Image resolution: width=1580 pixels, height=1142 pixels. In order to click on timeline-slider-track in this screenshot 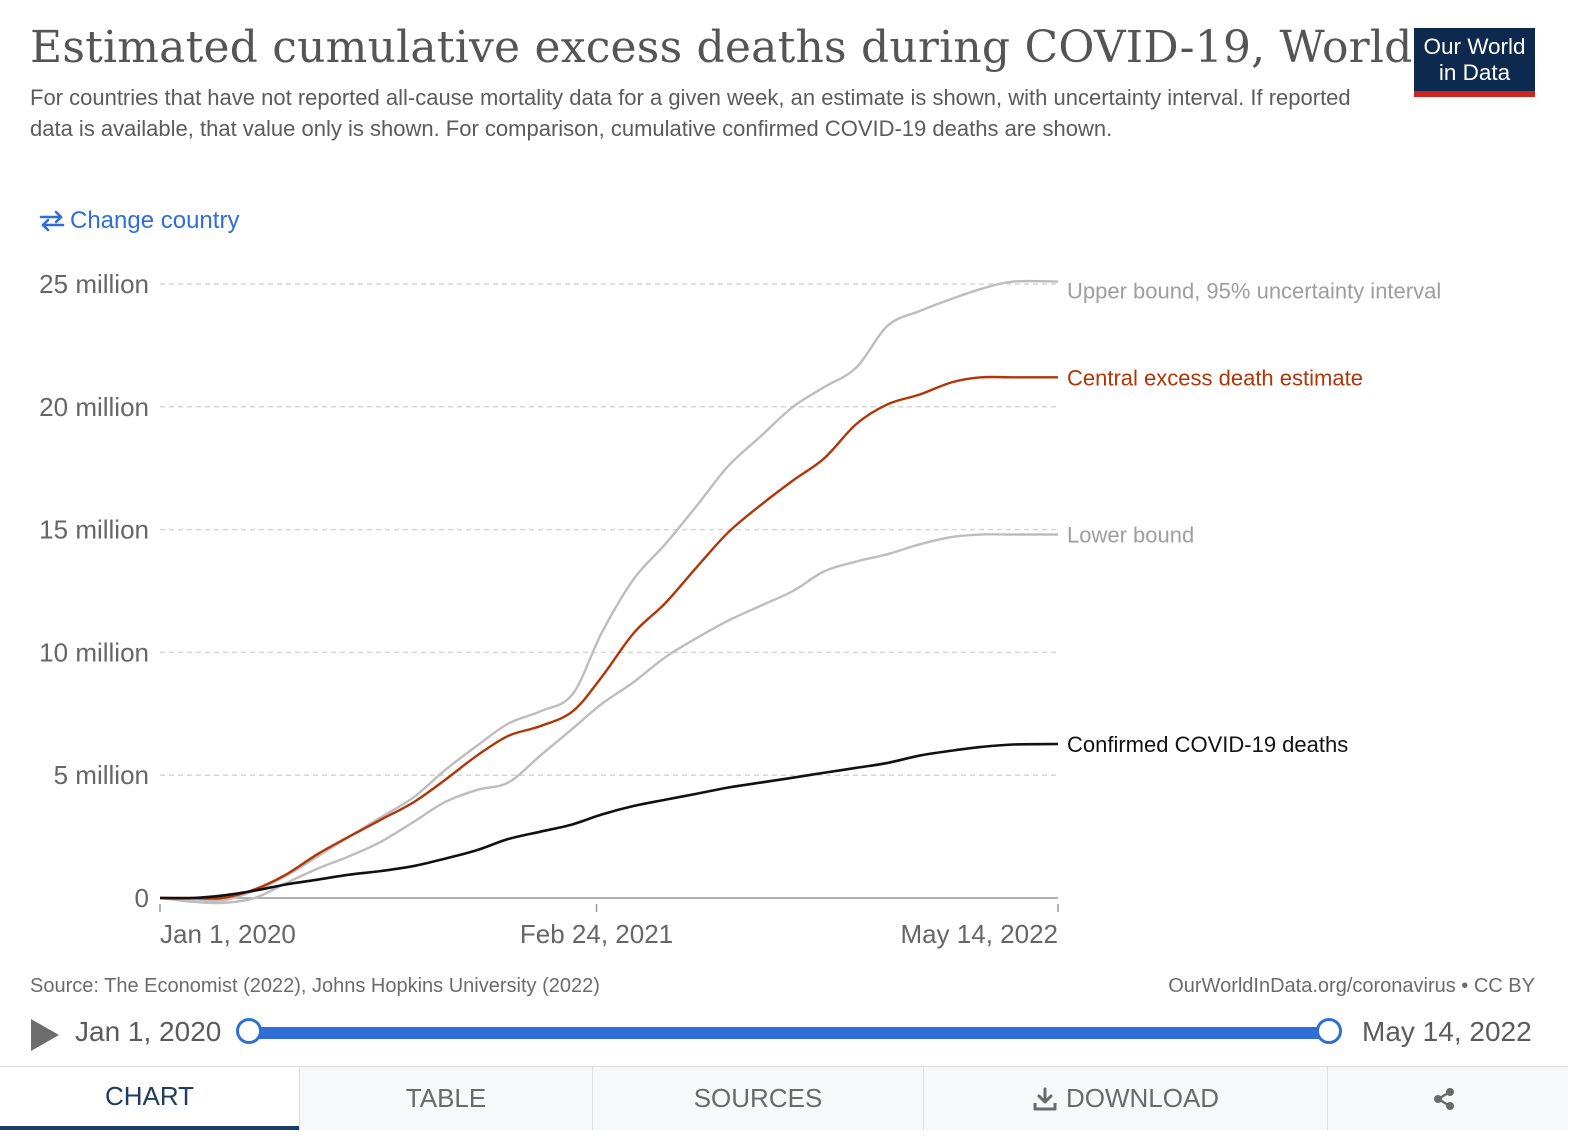, I will do `click(789, 1033)`.